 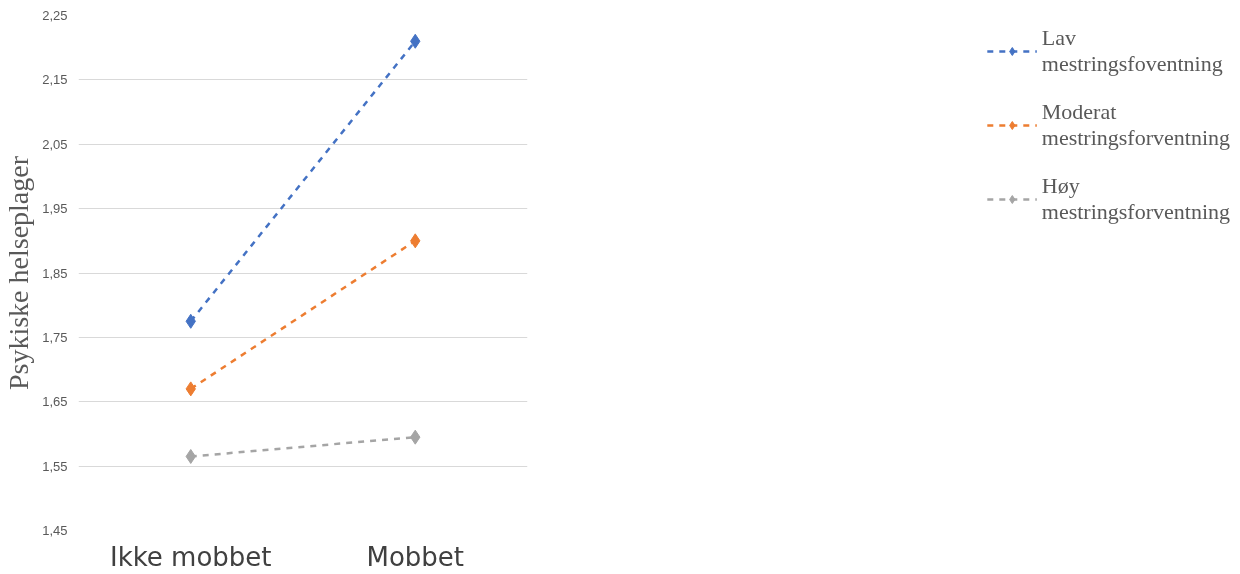 I want to click on legend-label: Høy mestringsforventning, so click(x=1135, y=199).